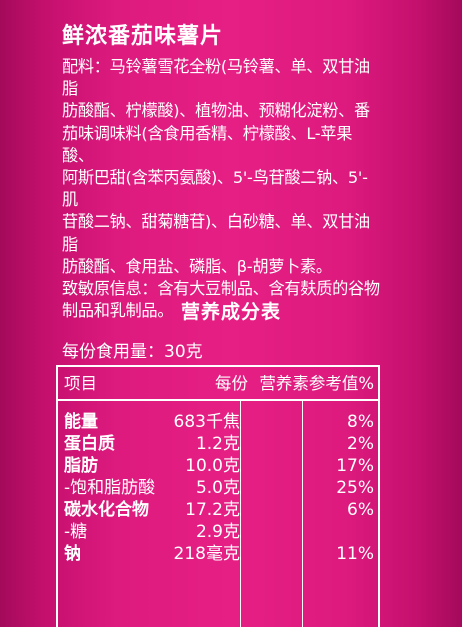 This screenshot has height=627, width=462. I want to click on row-amount: 17.2克, so click(212, 510).